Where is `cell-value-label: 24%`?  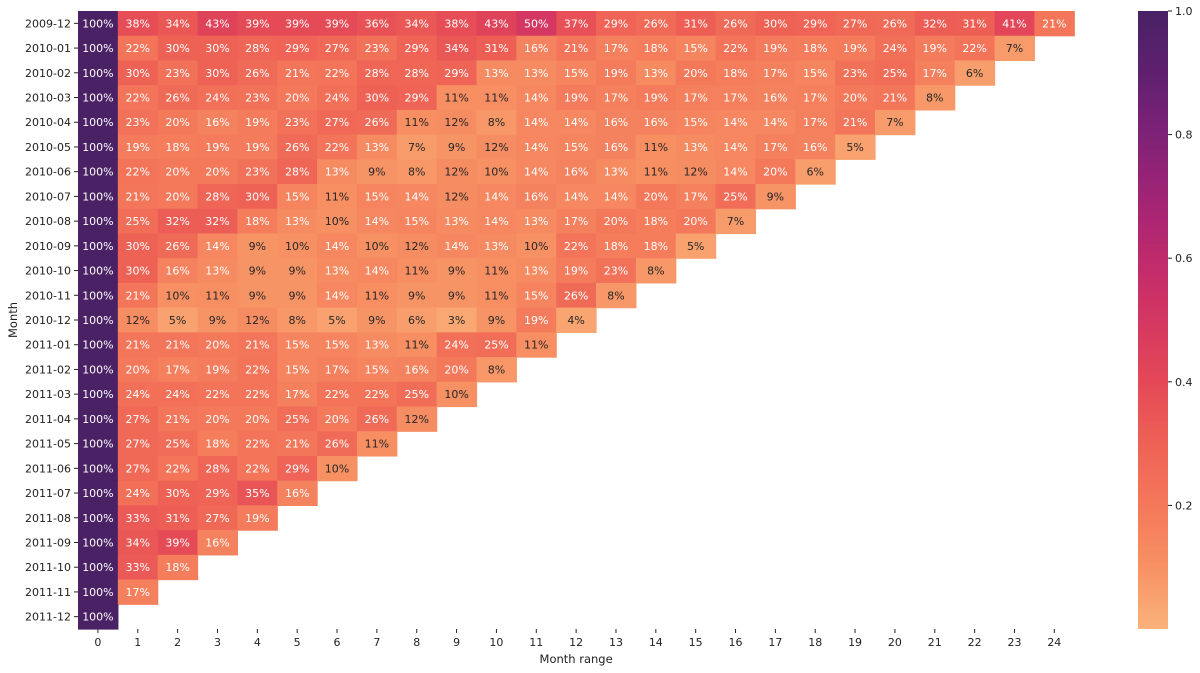
cell-value-label: 24% is located at coordinates (138, 394).